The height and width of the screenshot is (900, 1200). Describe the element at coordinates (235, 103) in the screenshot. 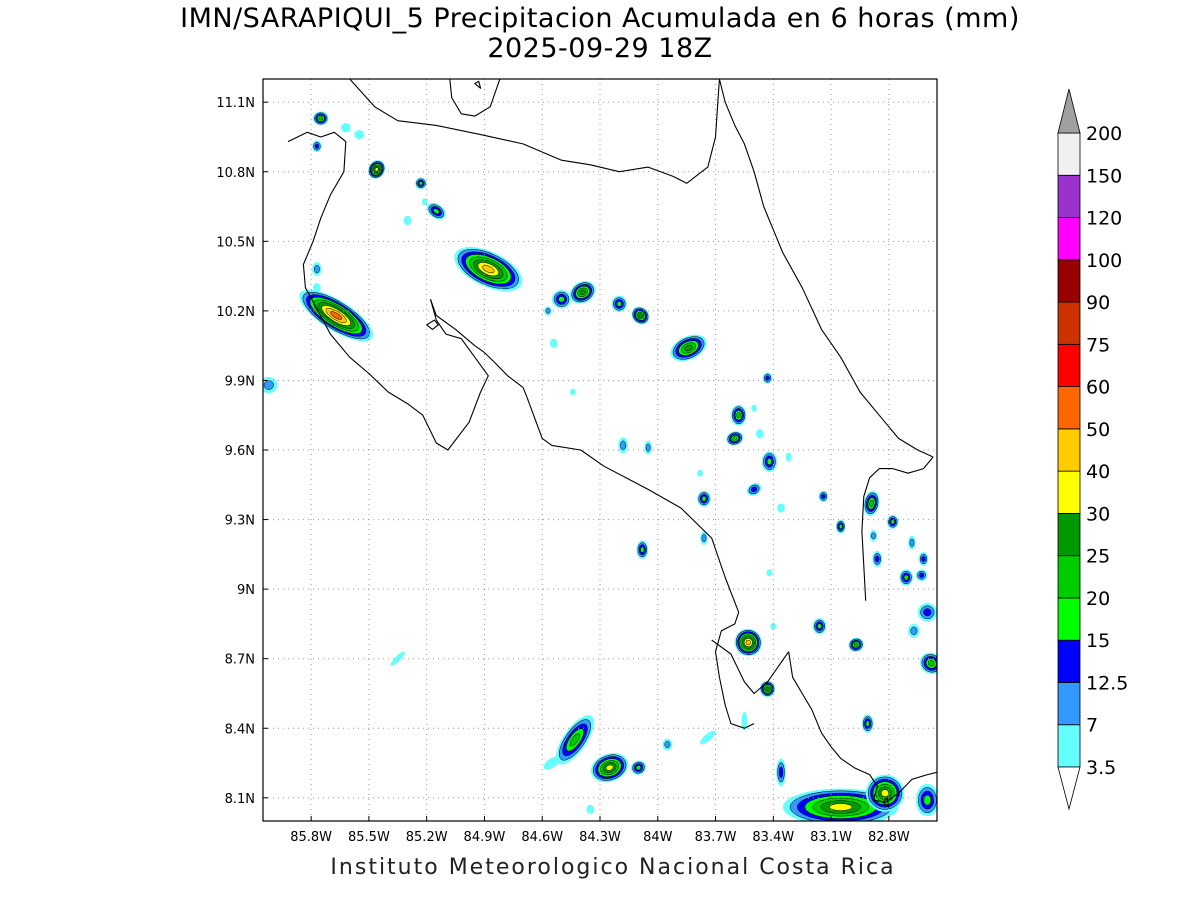

I see `lat-tick-label: 11.1N` at that location.